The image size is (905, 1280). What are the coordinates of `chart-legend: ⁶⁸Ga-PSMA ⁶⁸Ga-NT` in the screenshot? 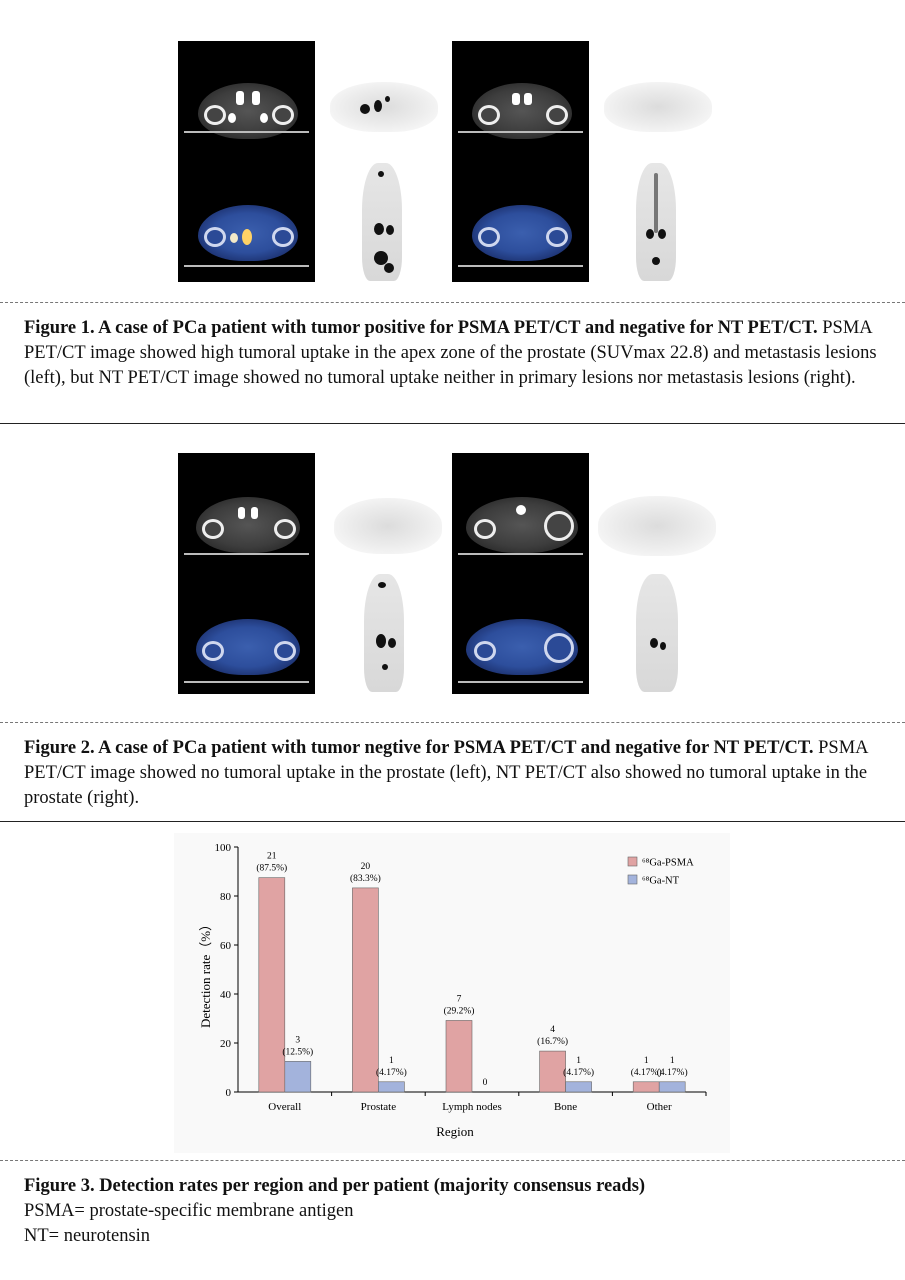 It's located at (660, 871).